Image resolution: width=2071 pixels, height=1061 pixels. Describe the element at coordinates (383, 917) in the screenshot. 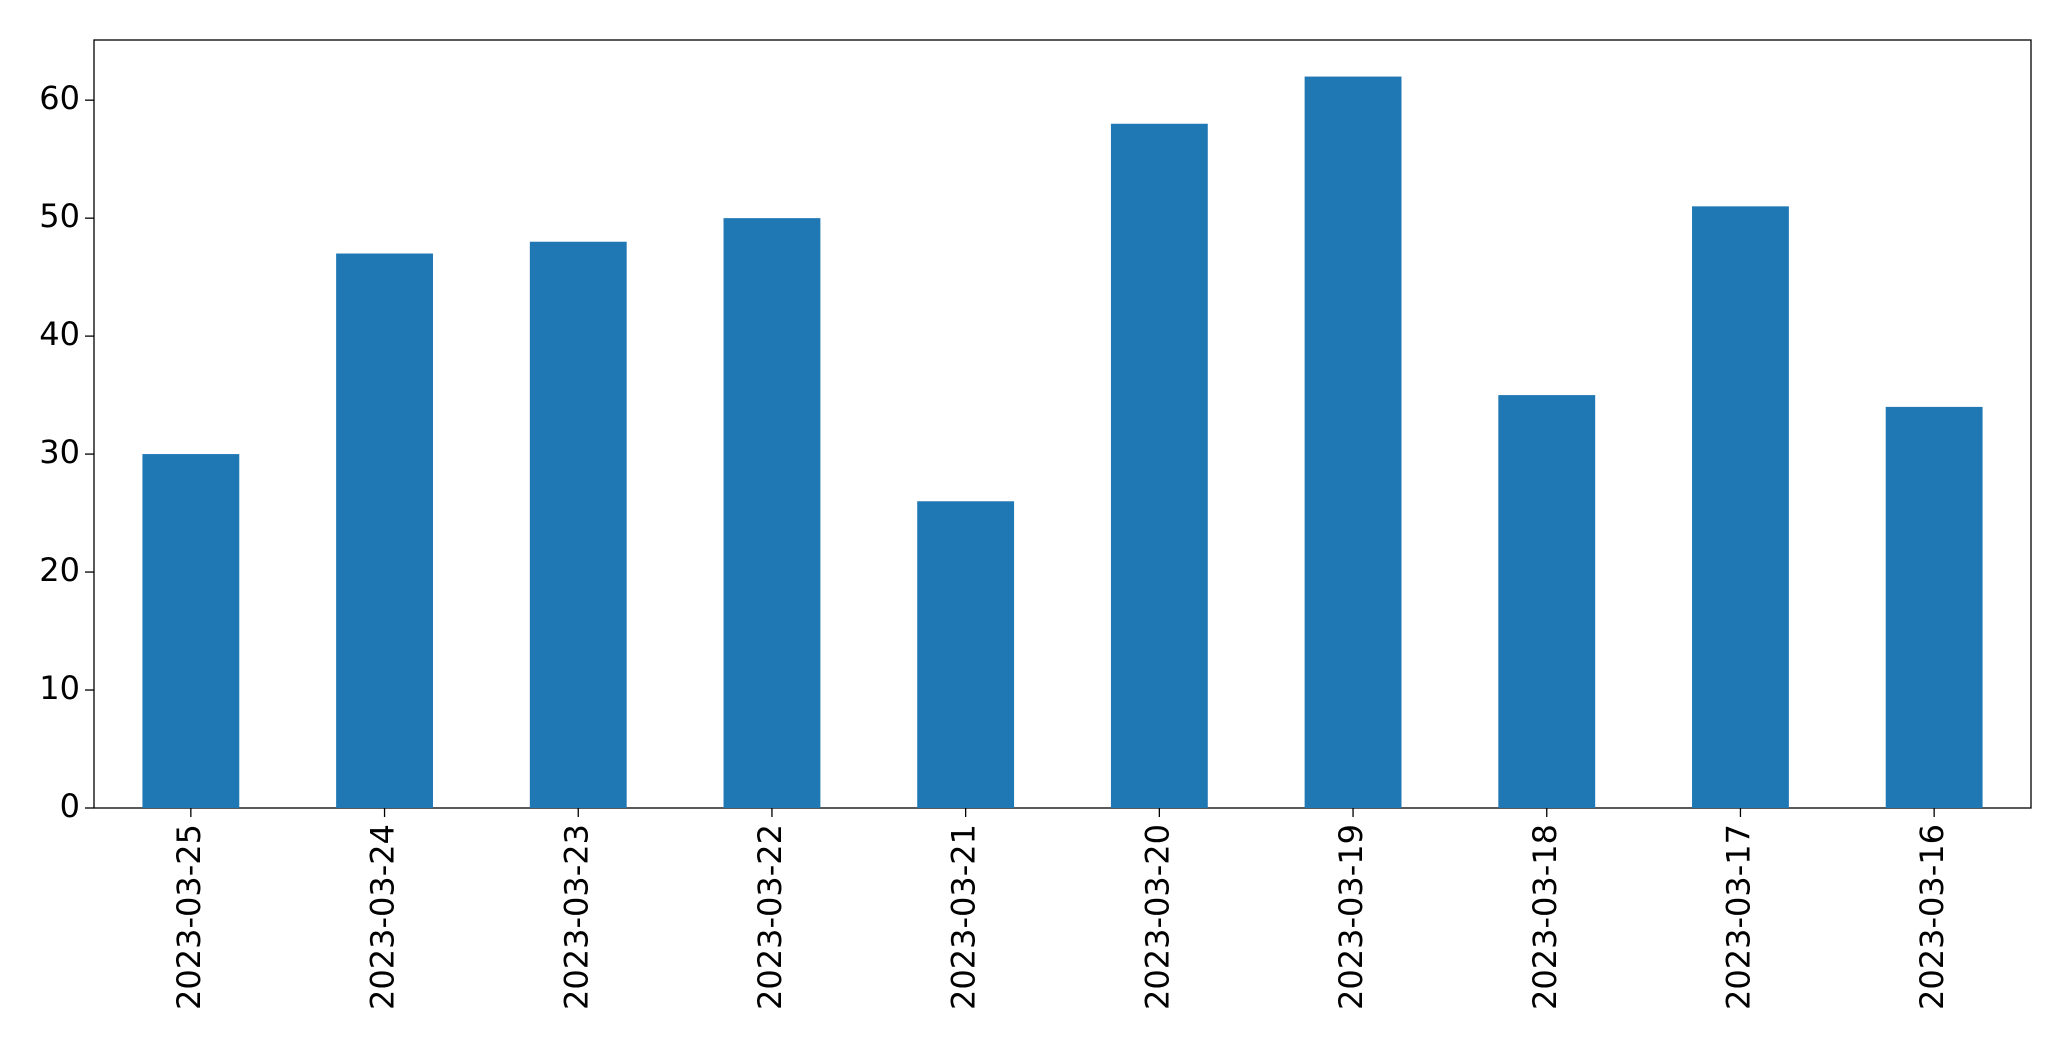

I see `x-tick-label: 2023-03-24` at that location.